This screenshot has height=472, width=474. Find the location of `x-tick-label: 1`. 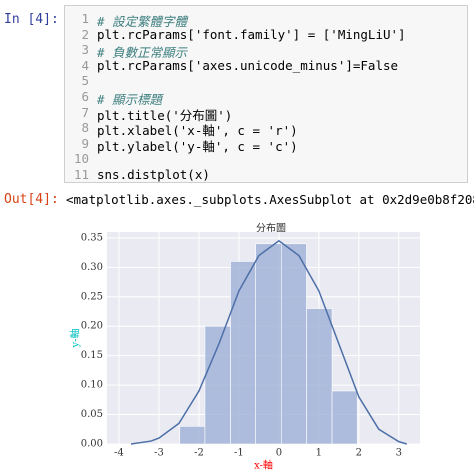

x-tick-label: 1 is located at coordinates (319, 453).